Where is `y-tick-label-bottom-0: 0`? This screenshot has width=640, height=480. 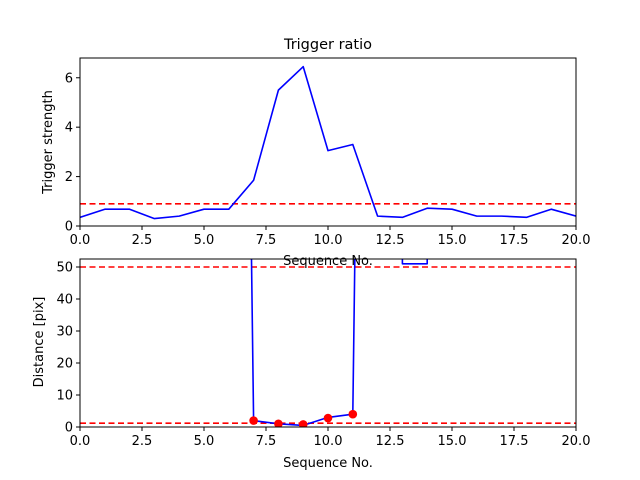
y-tick-label-bottom-0: 0 is located at coordinates (69, 428).